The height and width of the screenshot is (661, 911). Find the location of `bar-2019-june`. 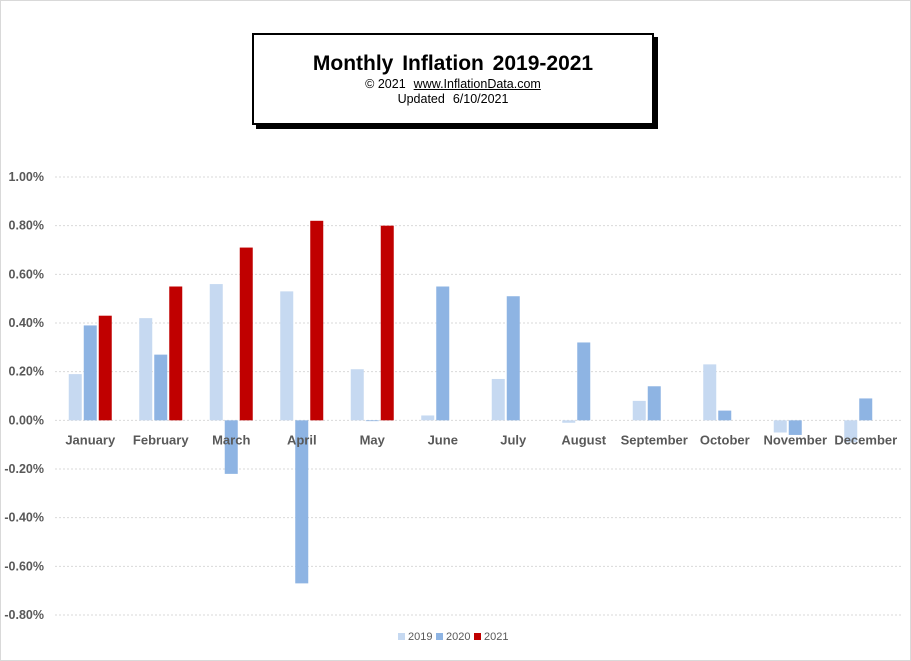

bar-2019-june is located at coordinates (428, 418).